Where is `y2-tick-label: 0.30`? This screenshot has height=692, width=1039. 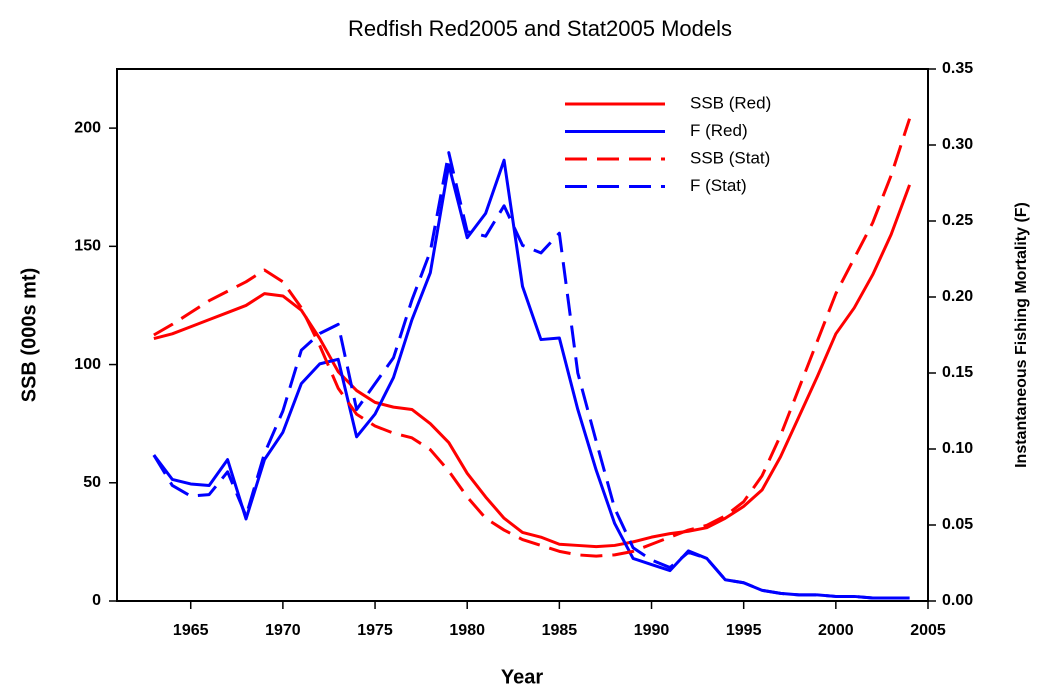 y2-tick-label: 0.30 is located at coordinates (957, 144).